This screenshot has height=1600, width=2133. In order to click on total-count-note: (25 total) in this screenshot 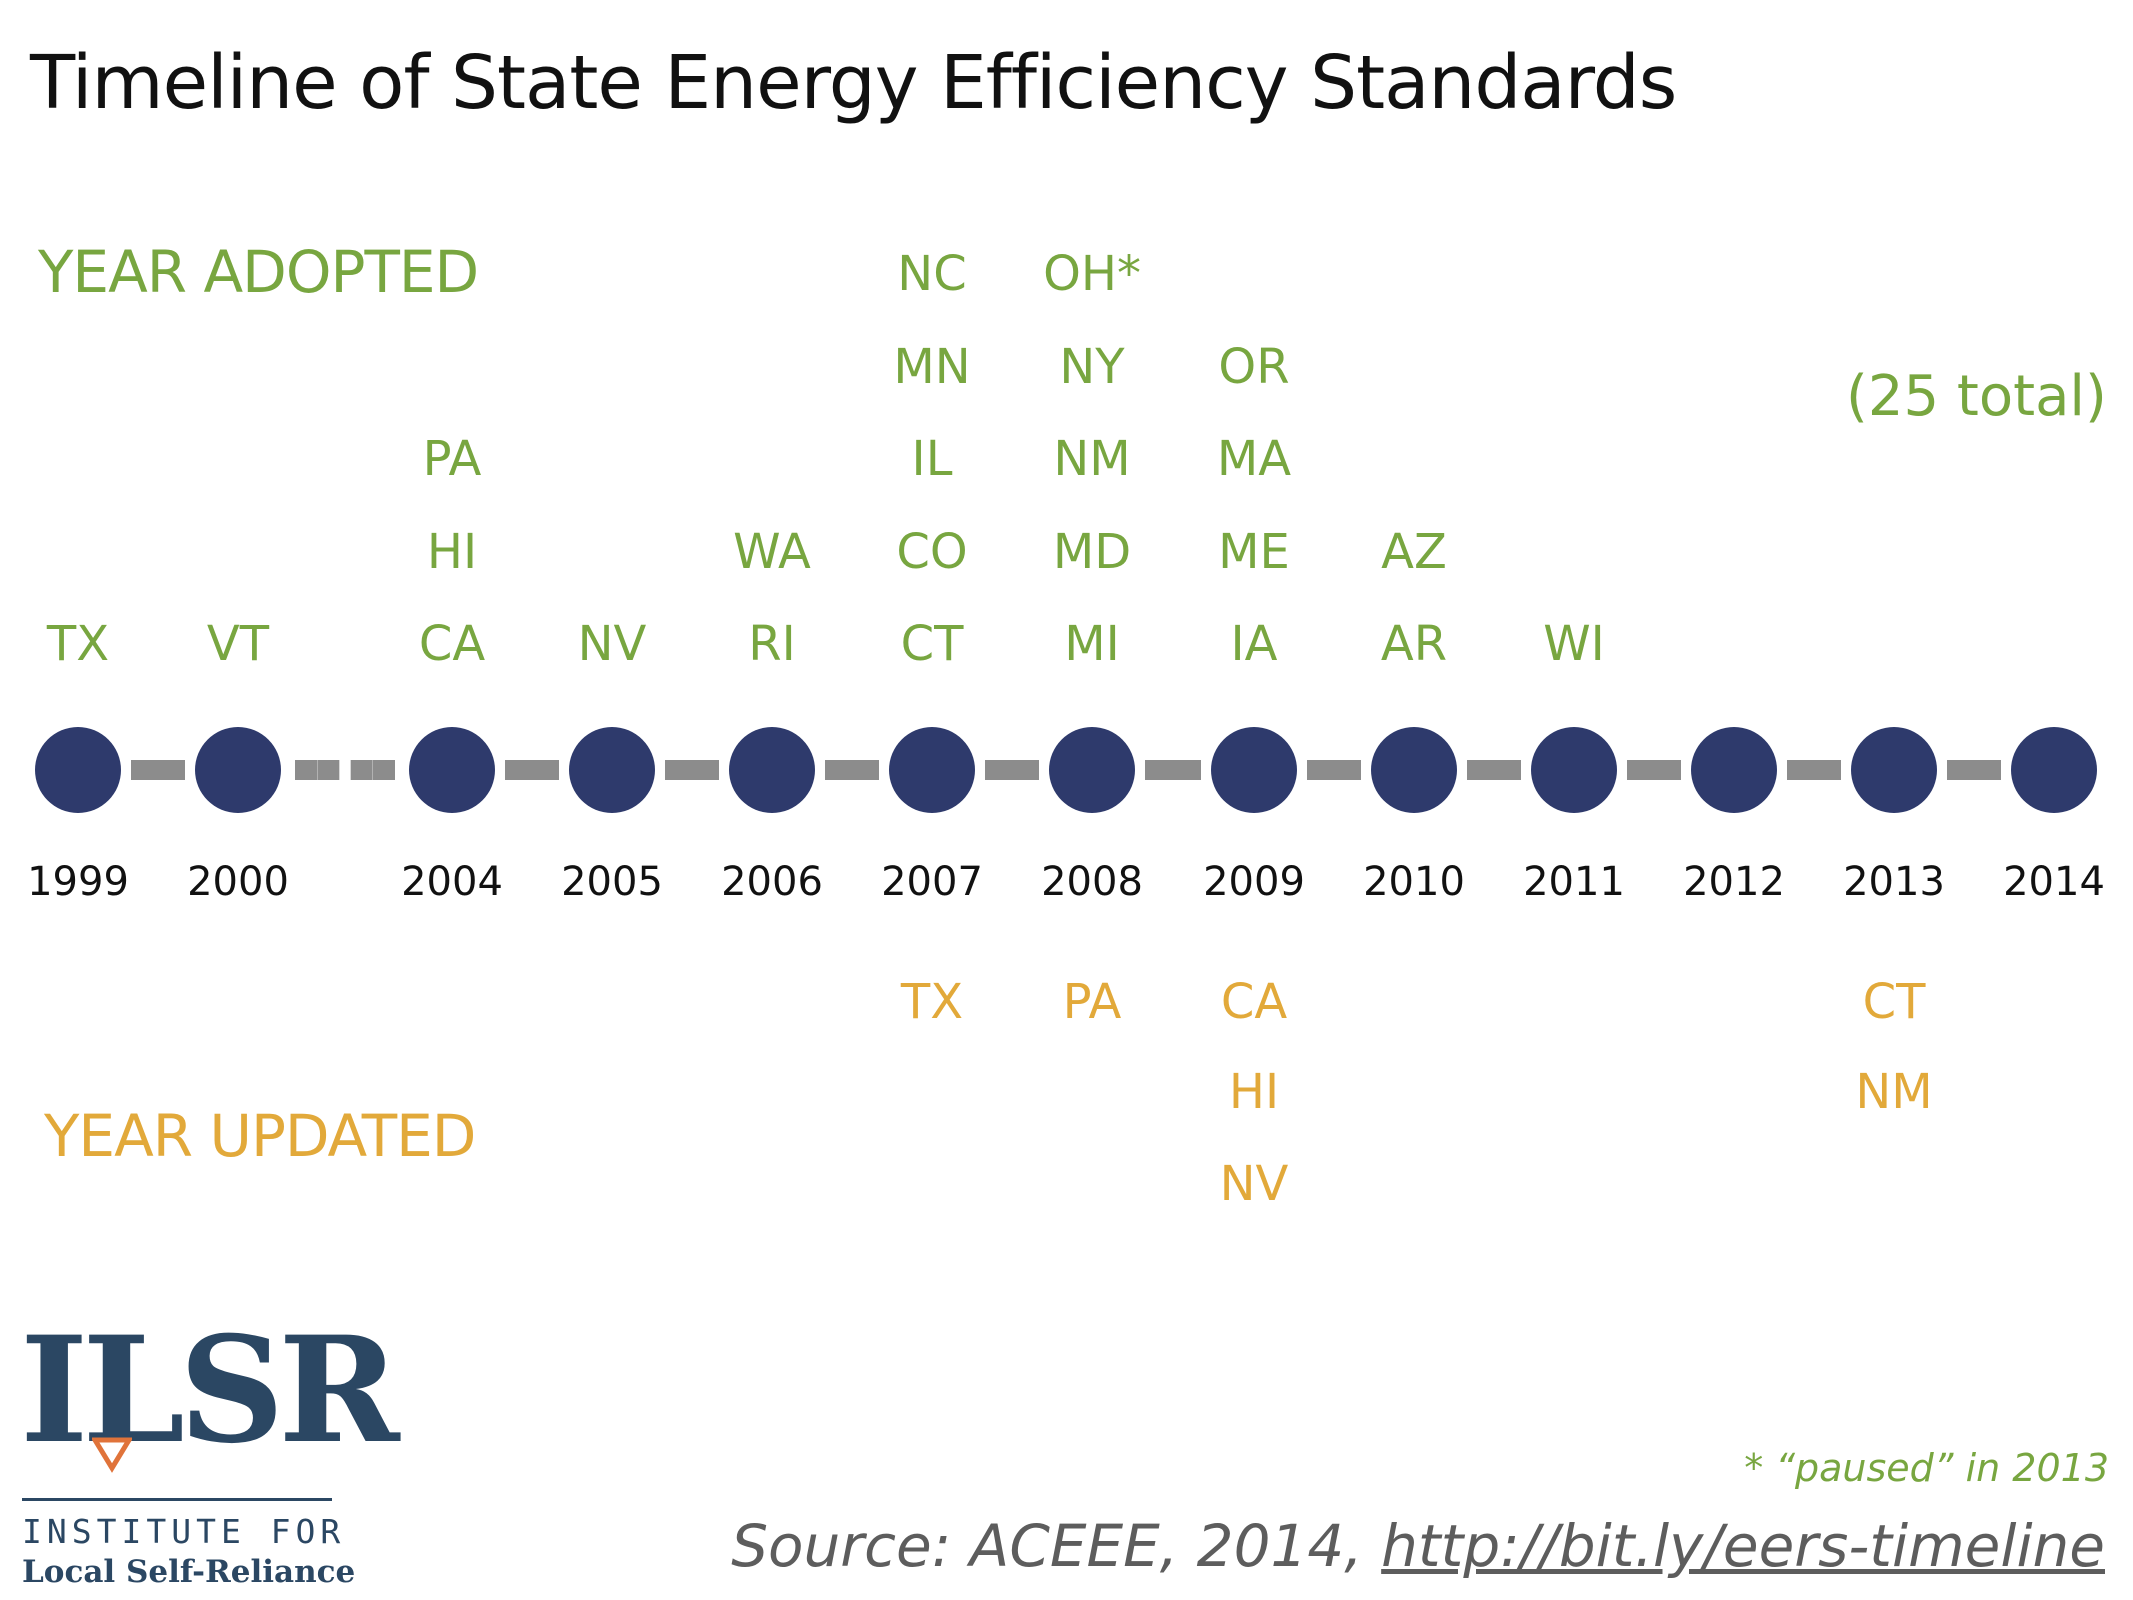, I will do `click(1976, 396)`.